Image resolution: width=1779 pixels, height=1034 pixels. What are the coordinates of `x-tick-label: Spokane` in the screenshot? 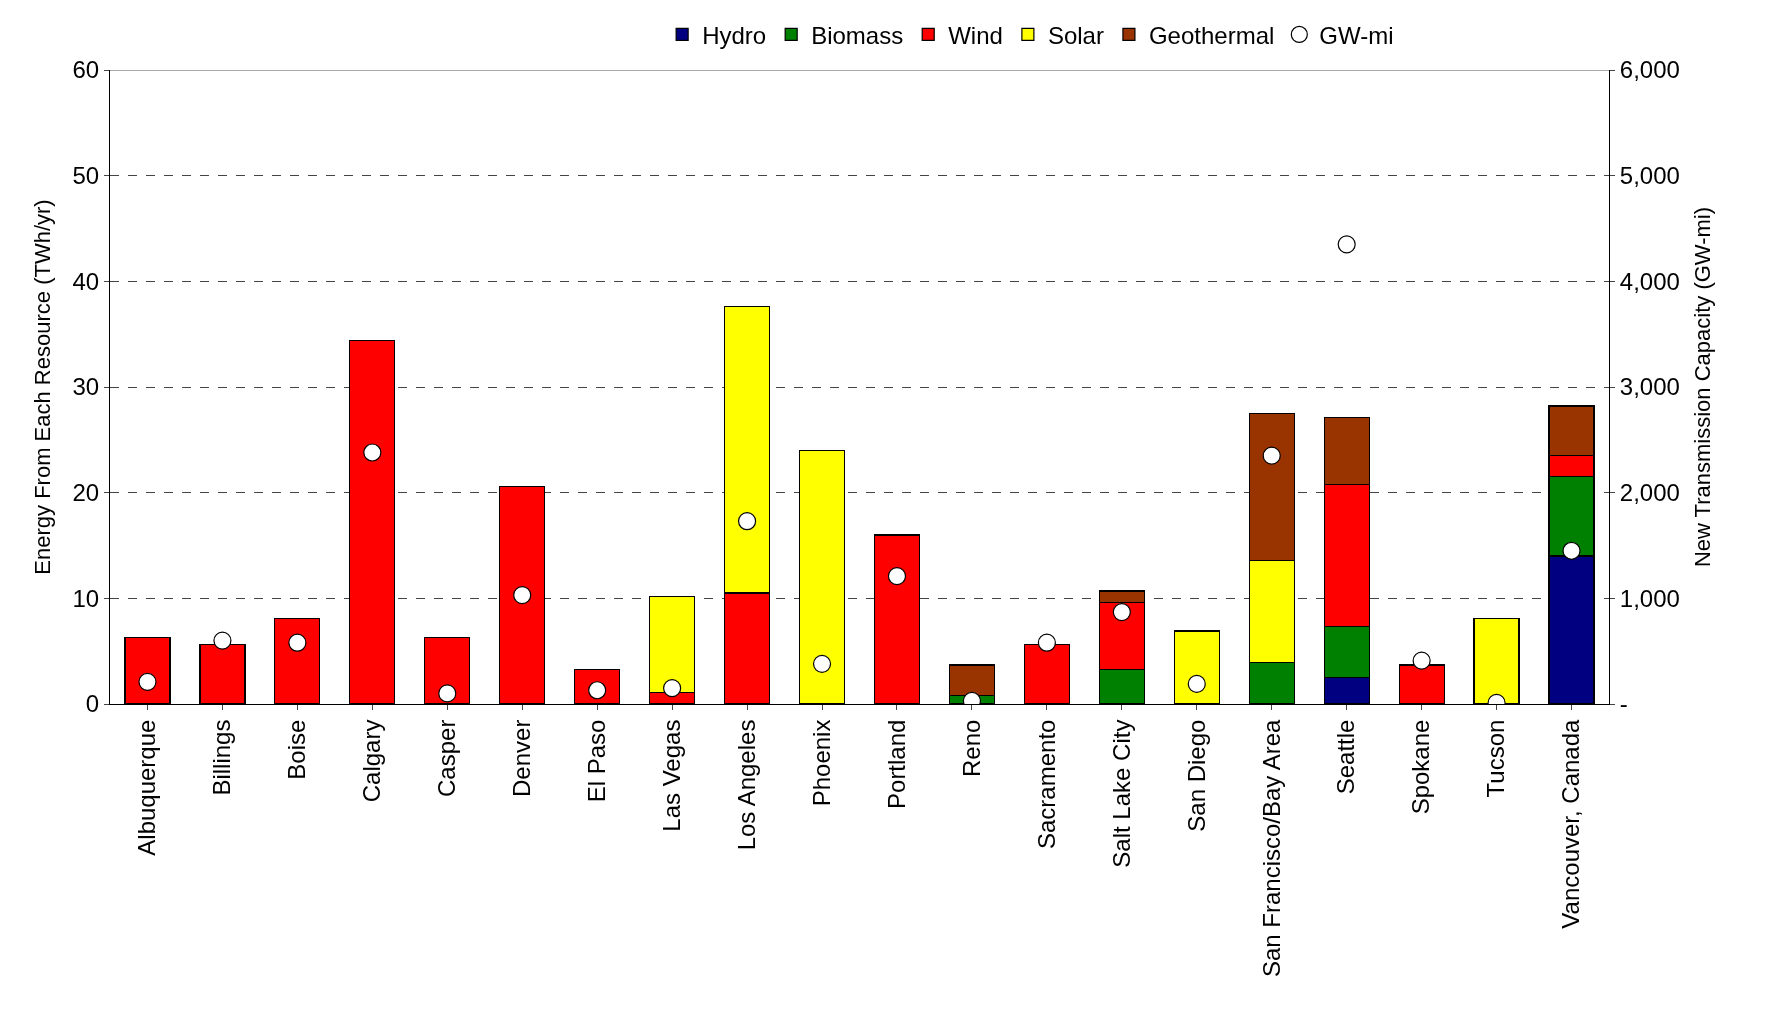 It's located at (1421, 767).